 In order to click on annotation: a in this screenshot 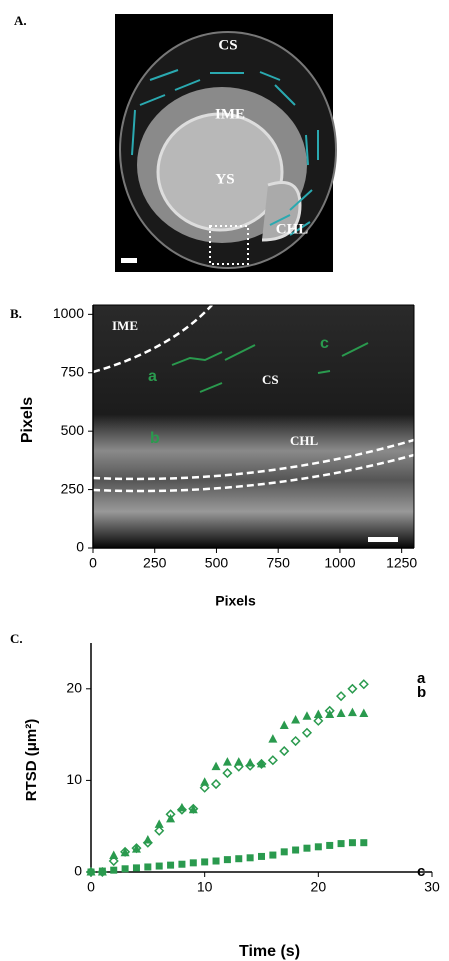, I will do `click(152, 376)`.